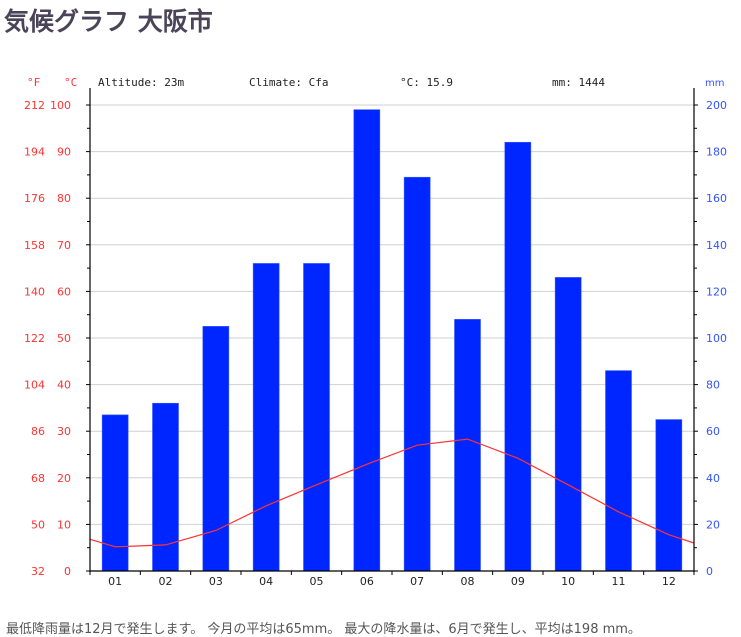 The width and height of the screenshot is (741, 637). Describe the element at coordinates (38, 524) in the screenshot. I see `fahrenheit-tick-label: 50` at that location.